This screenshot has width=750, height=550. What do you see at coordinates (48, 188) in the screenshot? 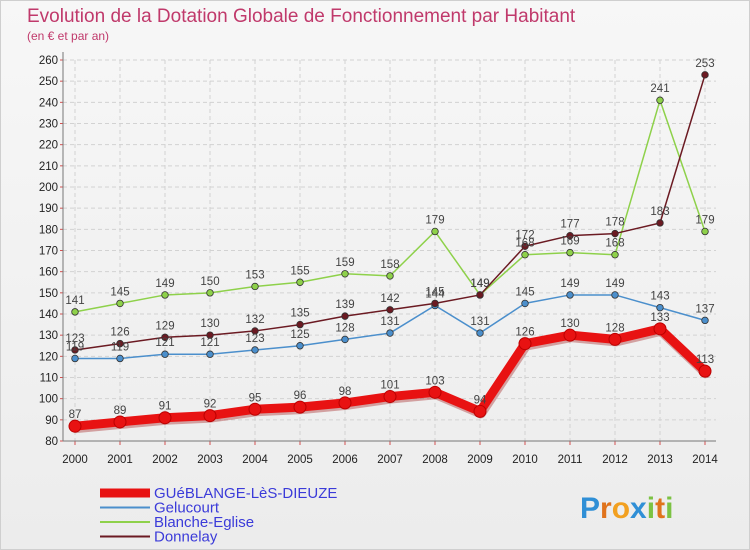
I see `y-tick-label: 200` at bounding box center [48, 188].